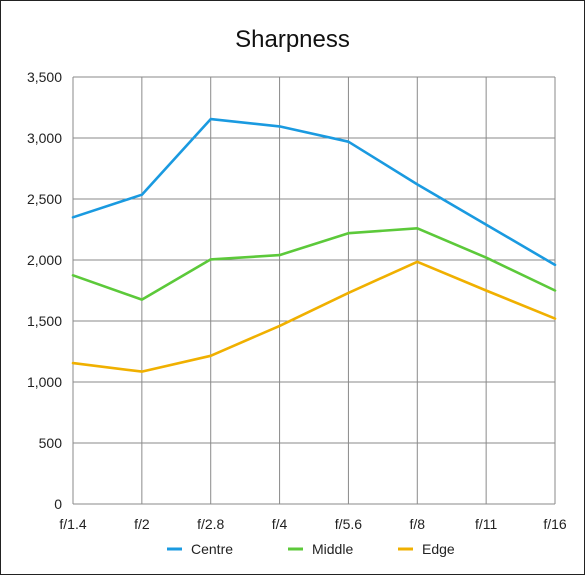 The width and height of the screenshot is (585, 575). I want to click on x-tick-label: f/1.4, so click(72, 524).